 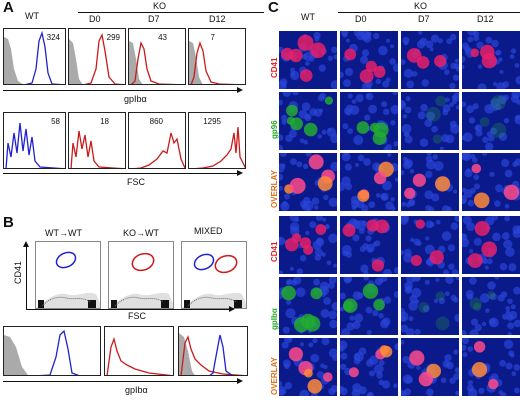 What do you see at coordinates (274, 189) in the screenshot?
I see `row-label-overlay: OVERLAY` at bounding box center [274, 189].